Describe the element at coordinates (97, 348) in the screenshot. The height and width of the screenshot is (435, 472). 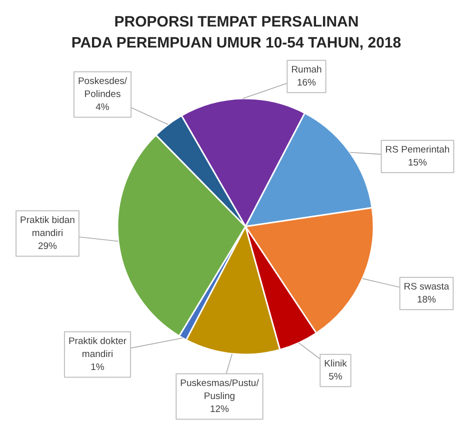
I see `slice-label: Praktik dokter mandiri` at that location.